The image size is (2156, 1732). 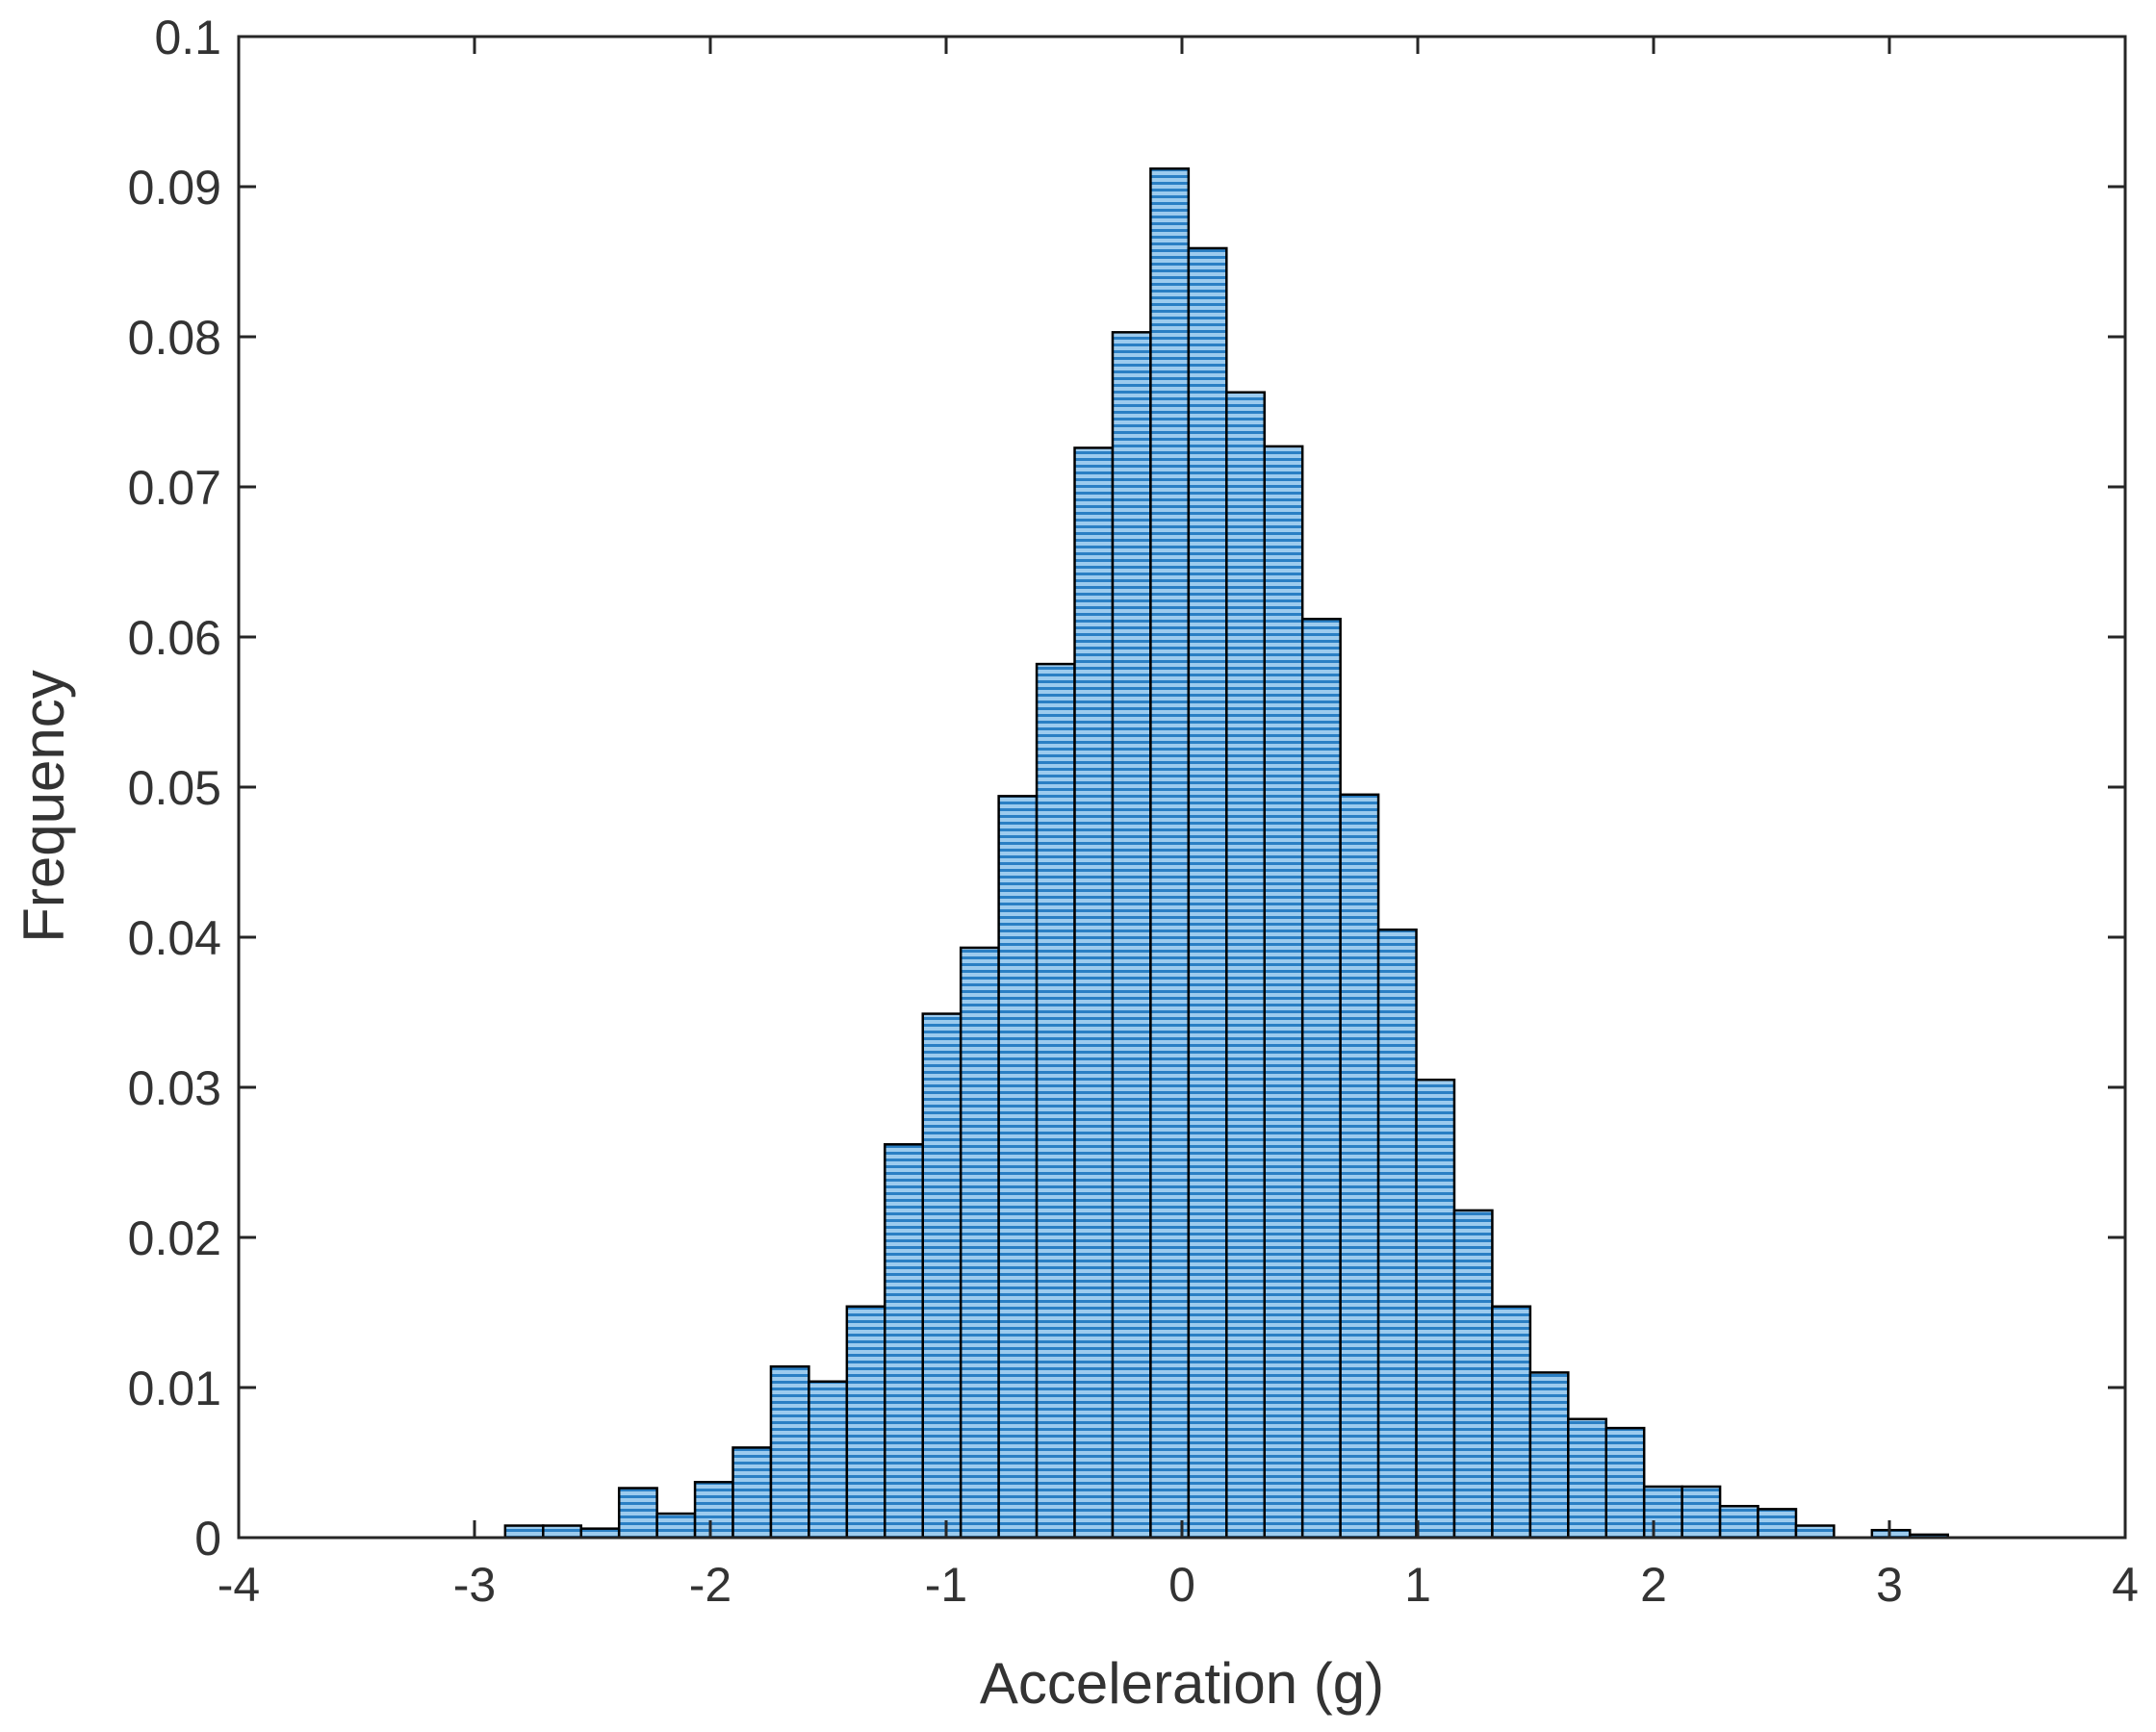 I want to click on y-tick-label: 0.06, so click(x=174, y=638).